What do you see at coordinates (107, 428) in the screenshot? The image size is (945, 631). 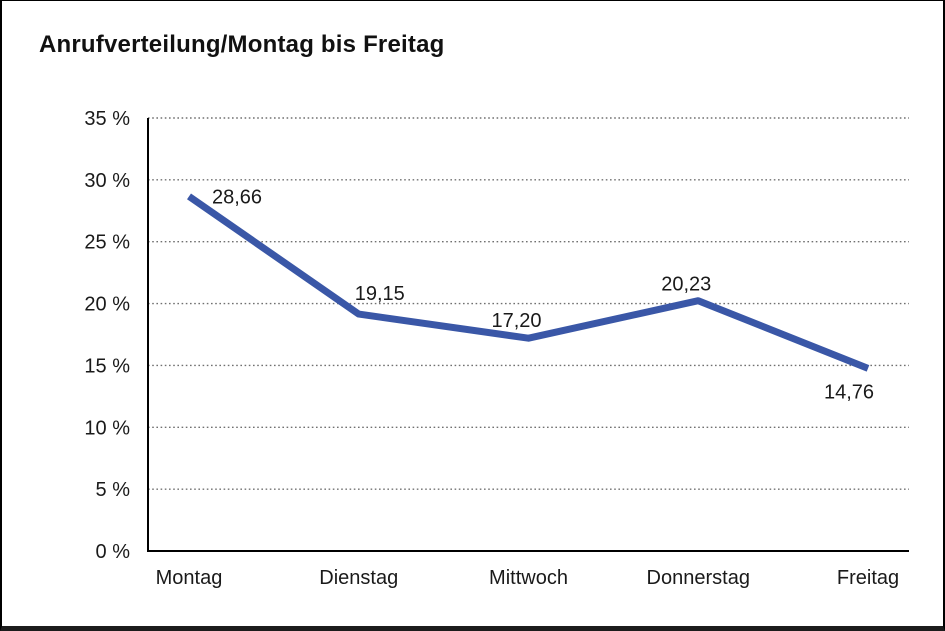 I see `y-axis-tick-label: 10 %` at bounding box center [107, 428].